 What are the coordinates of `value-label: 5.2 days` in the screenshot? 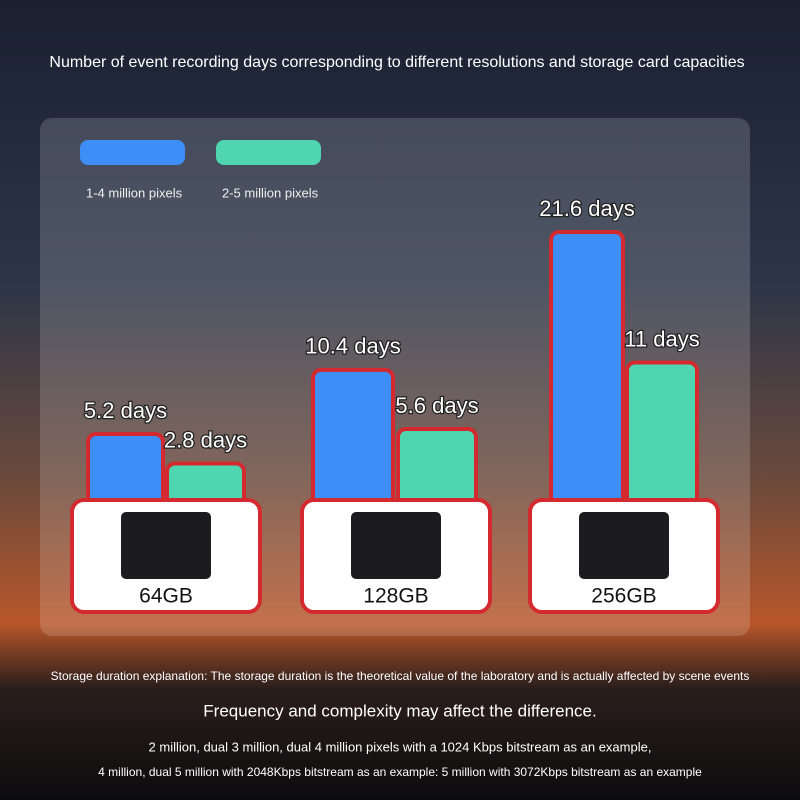 It's located at (125, 410).